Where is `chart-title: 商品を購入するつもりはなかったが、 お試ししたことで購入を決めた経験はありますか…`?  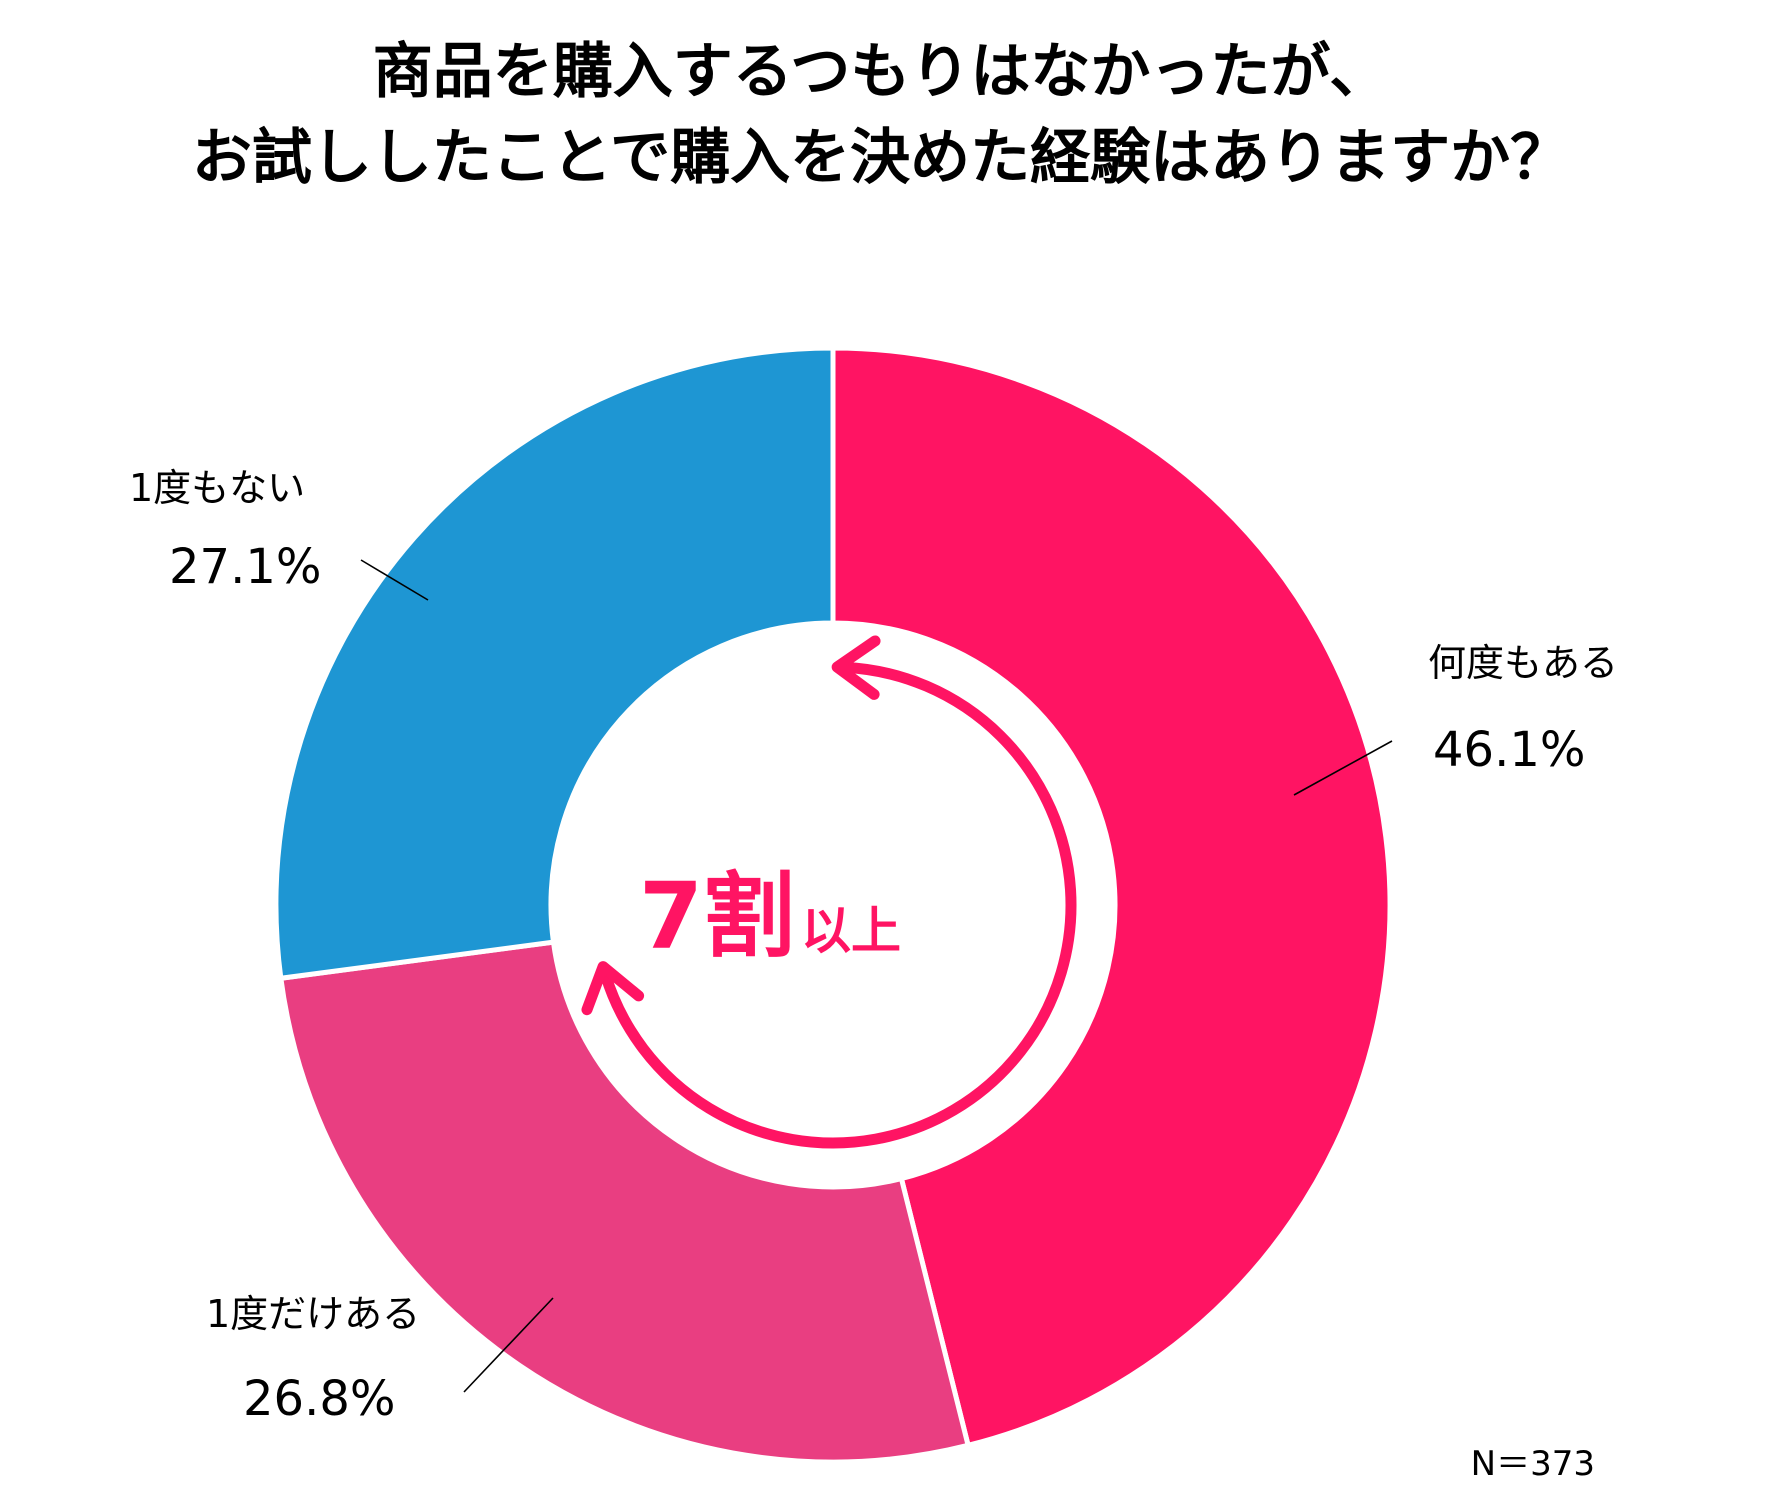 chart-title: 商品を購入するつもりはなかったが、 お試ししたことで購入を決めた経験はありますか… is located at coordinates (881, 115).